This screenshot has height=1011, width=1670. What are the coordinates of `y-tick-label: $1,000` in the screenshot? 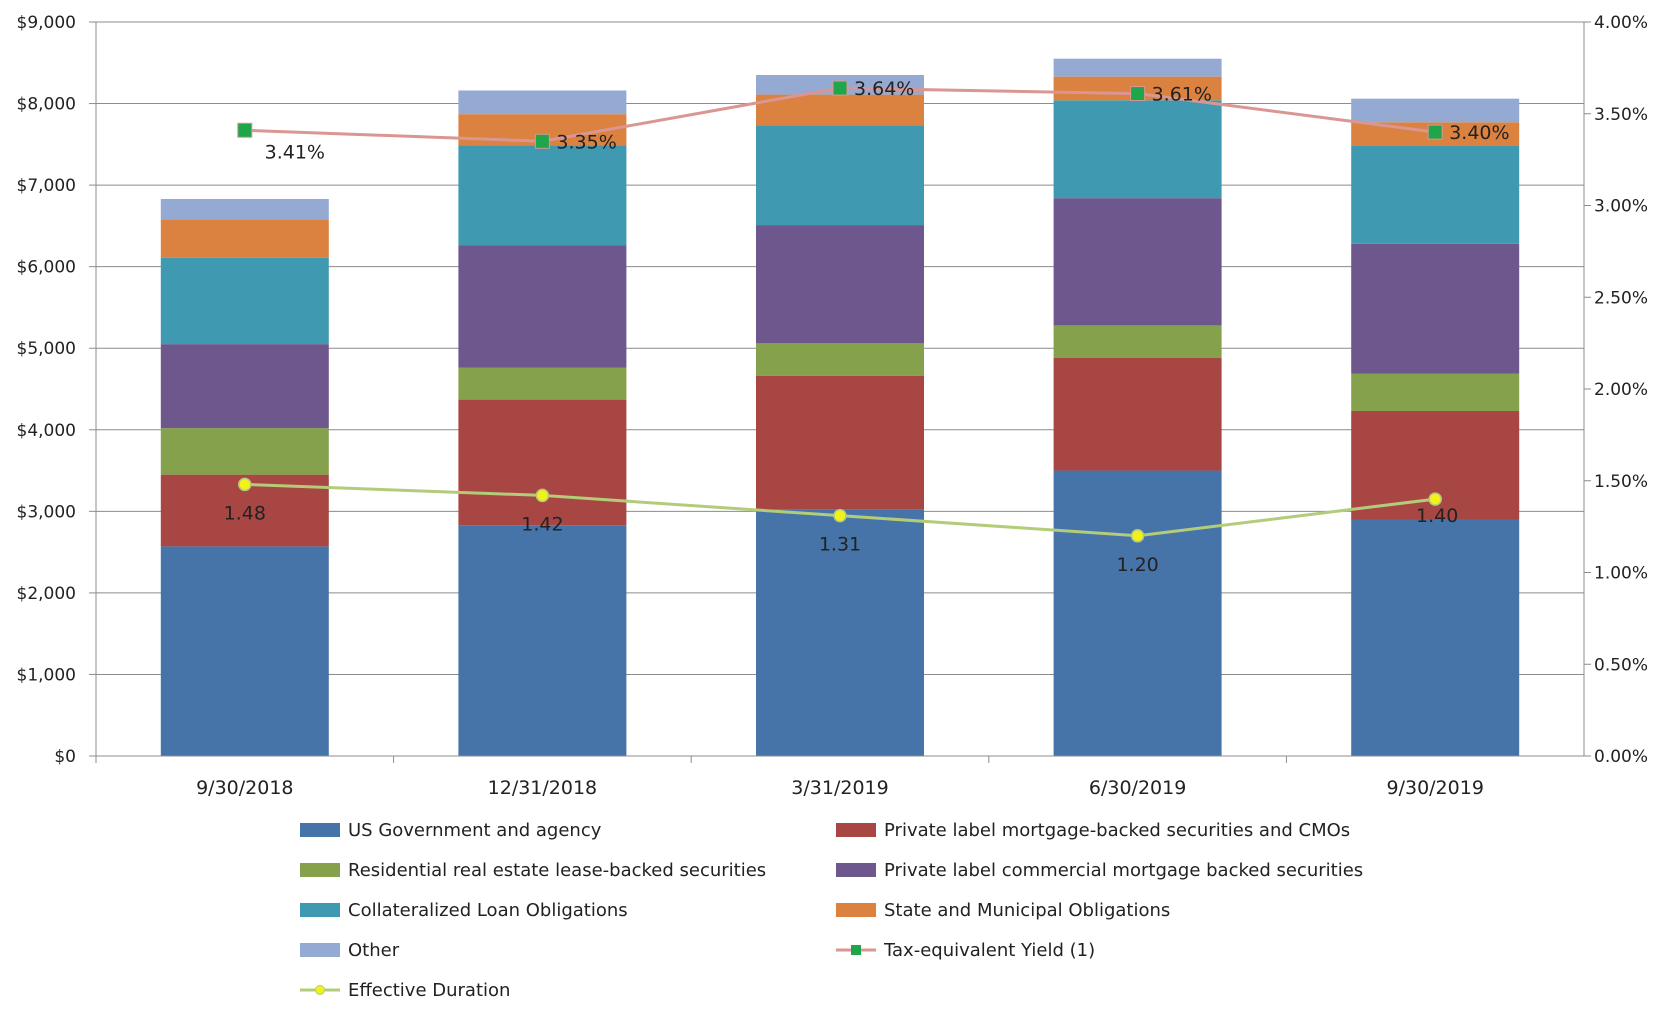 It's located at (46, 675).